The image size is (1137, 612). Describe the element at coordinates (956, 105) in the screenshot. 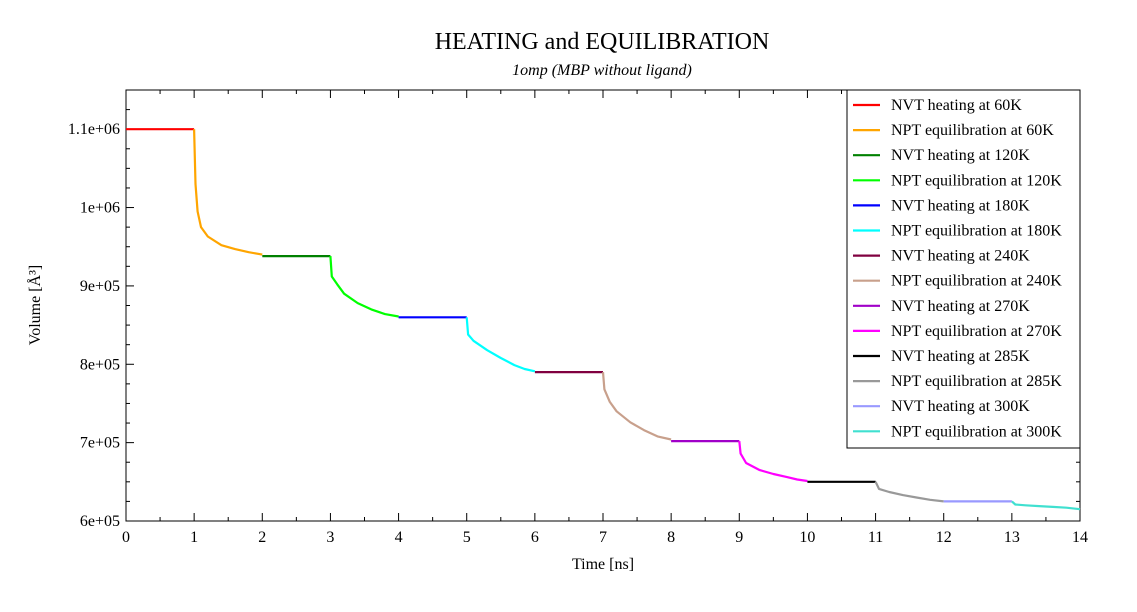

I see `legend-entry: NVT heating at 60K` at that location.